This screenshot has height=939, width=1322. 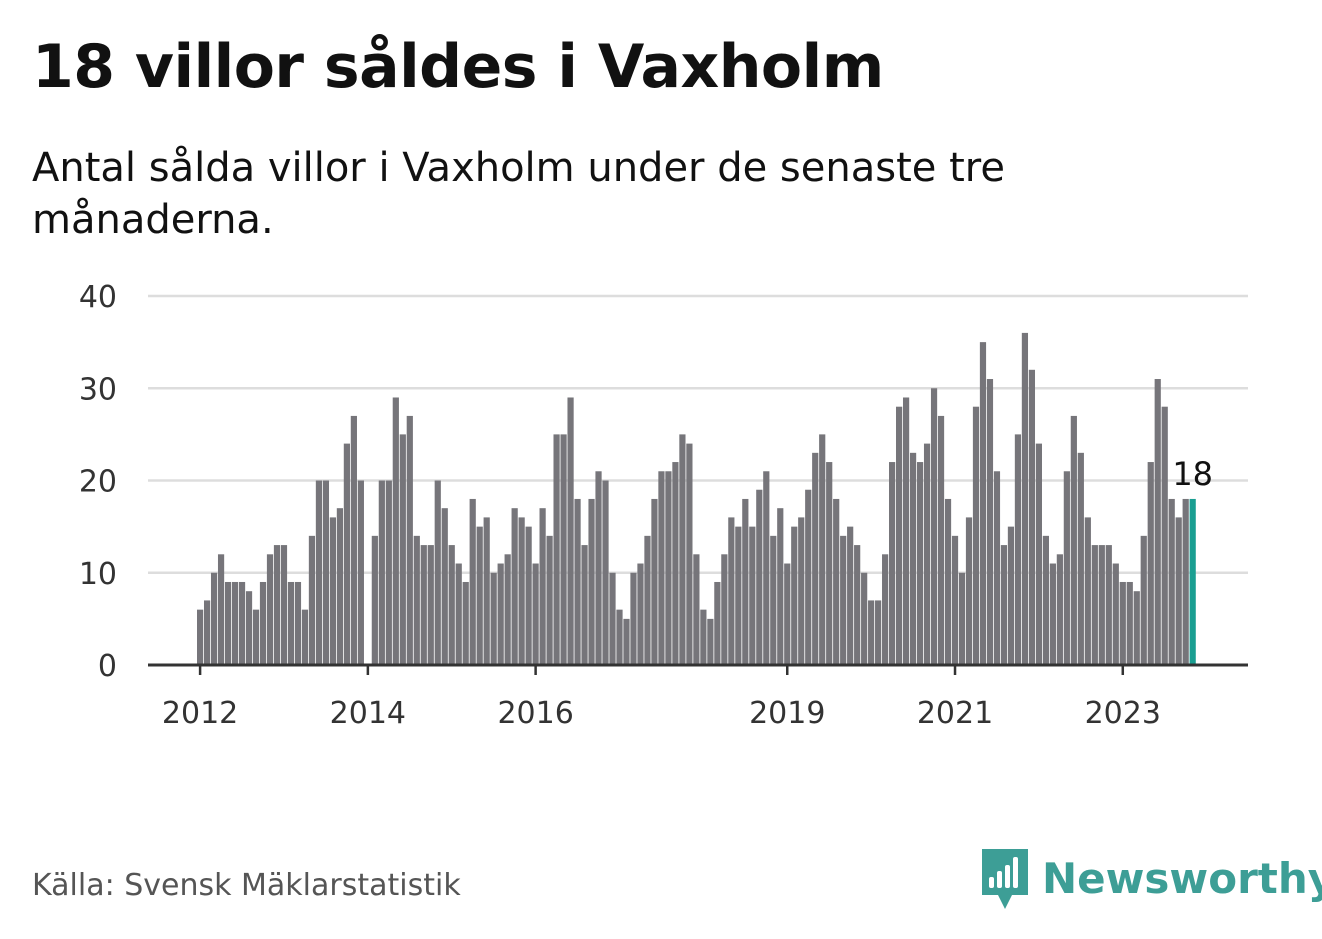 I want to click on y-tick-label: 10, so click(x=98, y=574).